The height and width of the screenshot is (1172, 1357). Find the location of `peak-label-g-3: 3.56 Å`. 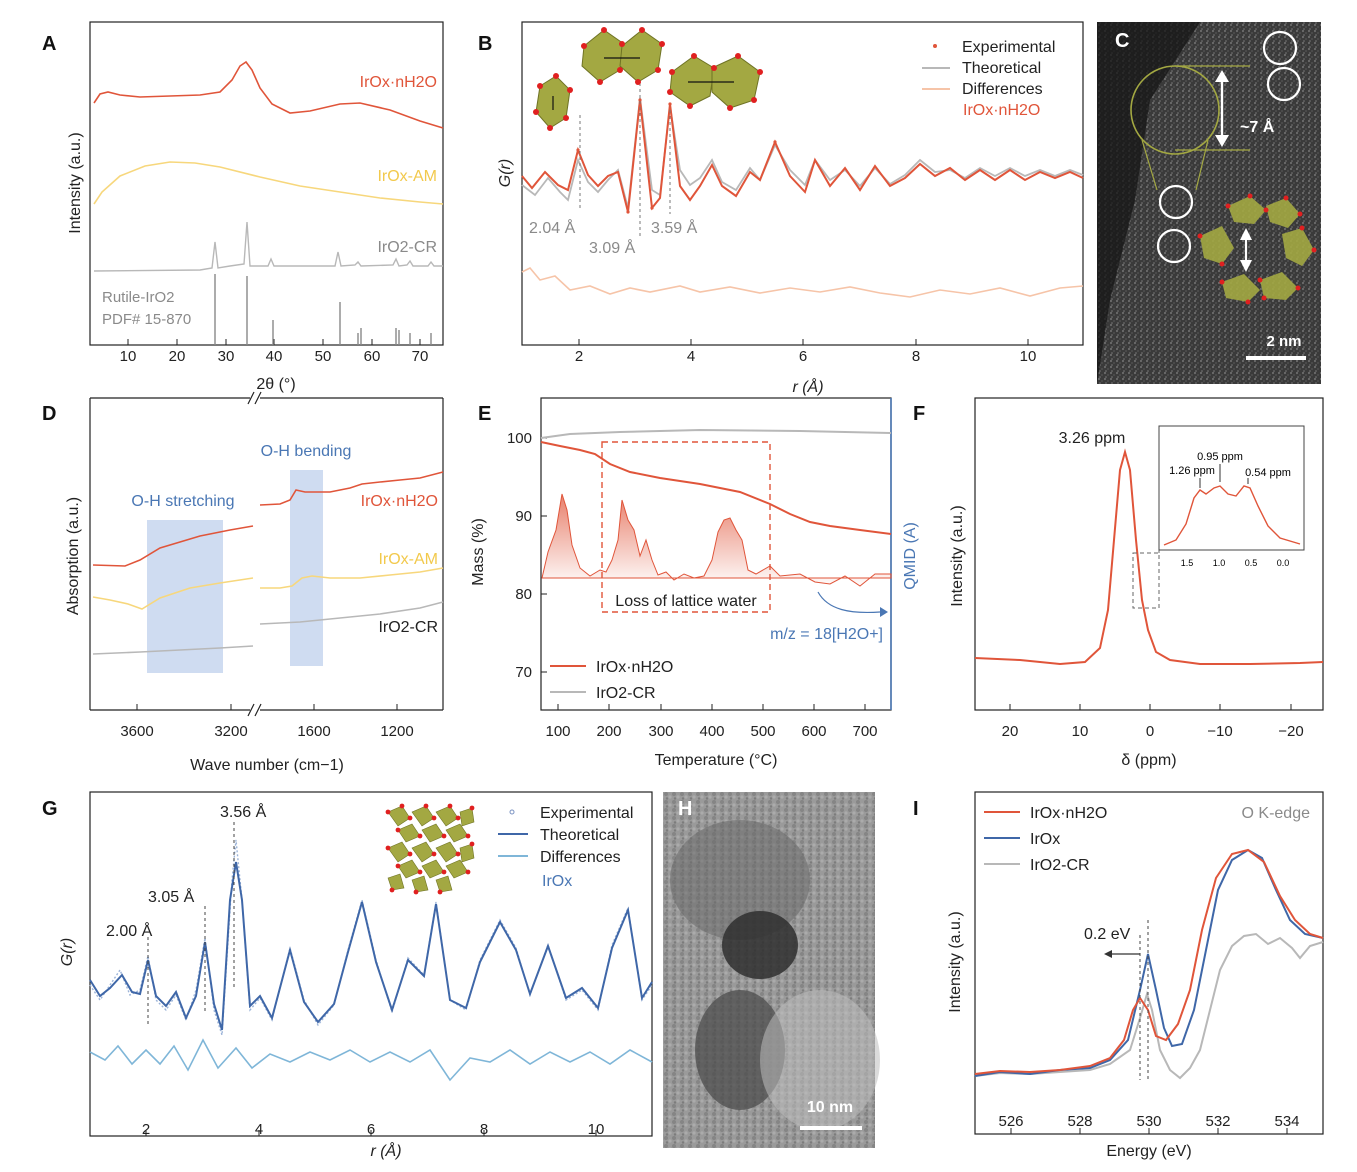

peak-label-g-3: 3.56 Å is located at coordinates (243, 811).